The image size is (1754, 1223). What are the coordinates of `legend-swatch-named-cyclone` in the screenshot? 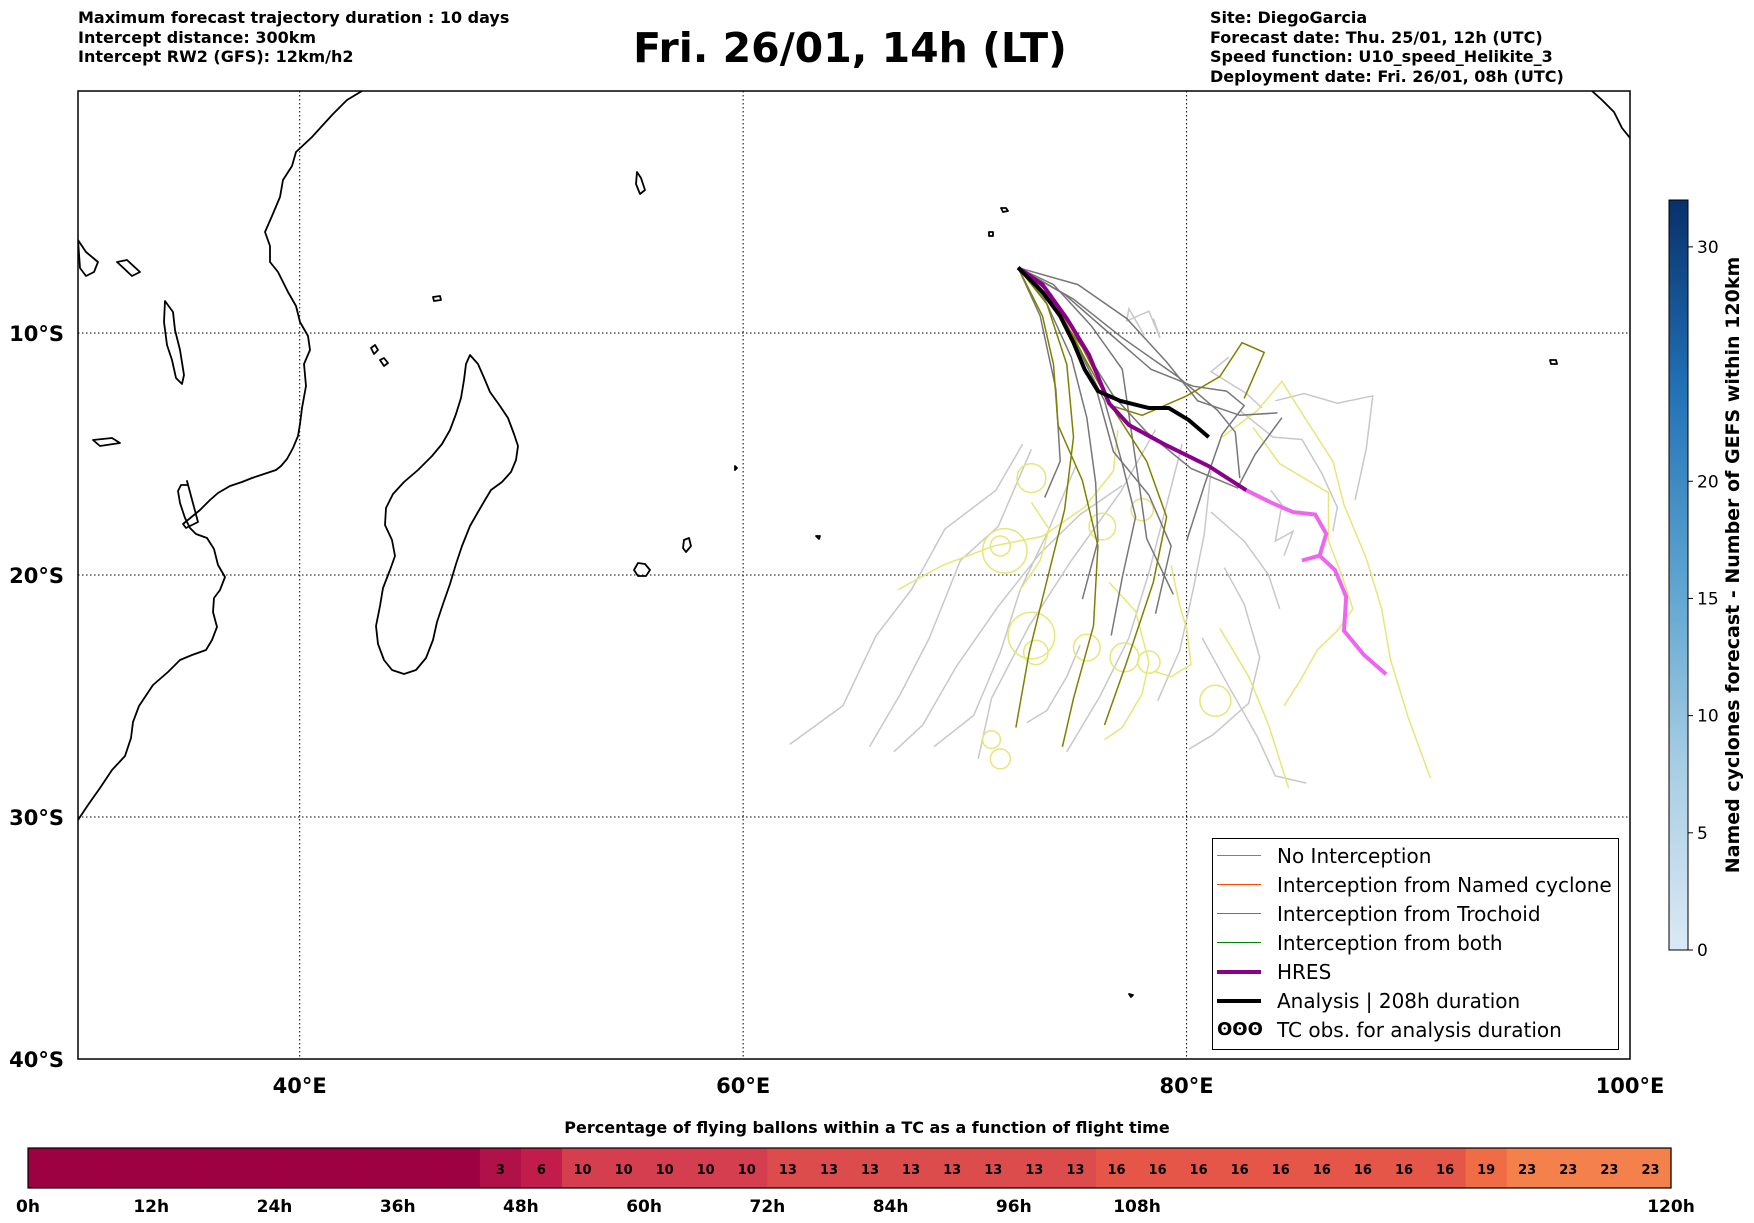 It's located at (1239, 884).